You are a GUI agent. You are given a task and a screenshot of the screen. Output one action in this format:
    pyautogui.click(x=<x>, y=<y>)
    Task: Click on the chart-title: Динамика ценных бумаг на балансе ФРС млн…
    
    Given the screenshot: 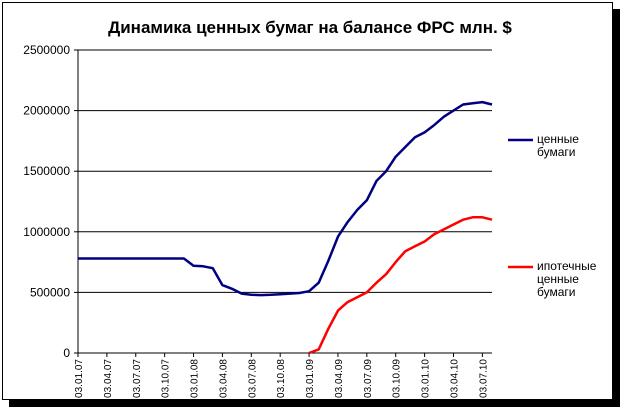 What is the action you would take?
    pyautogui.click(x=310, y=27)
    